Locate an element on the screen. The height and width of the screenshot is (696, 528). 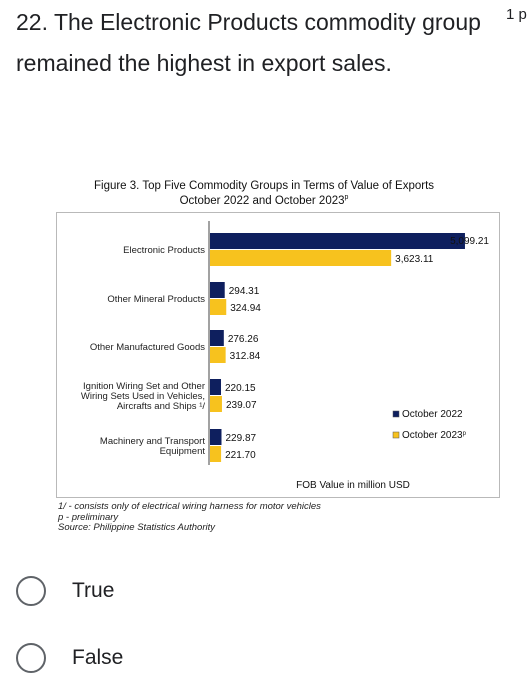
data-label: 220.15 is located at coordinates (240, 388).